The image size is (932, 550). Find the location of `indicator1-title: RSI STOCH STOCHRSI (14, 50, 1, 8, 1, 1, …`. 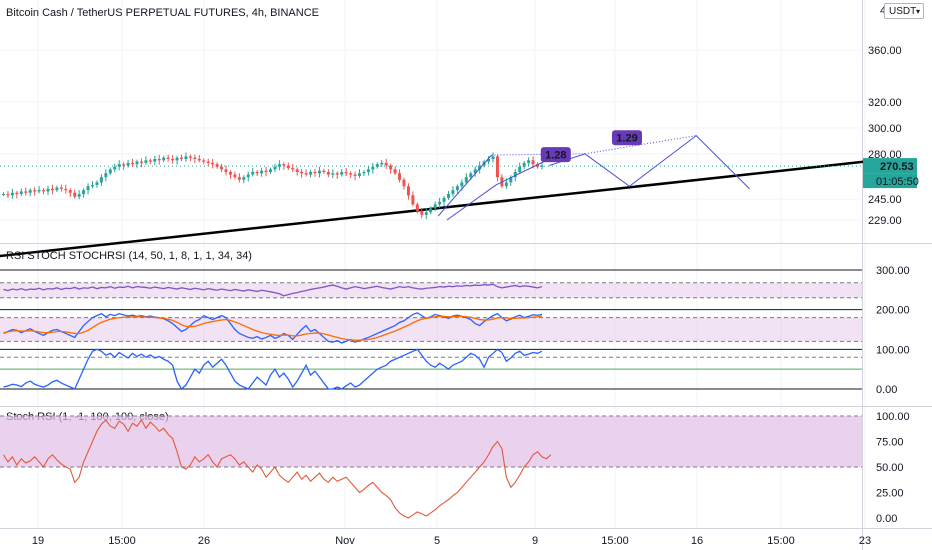

indicator1-title: RSI STOCH STOCHRSI (14, 50, 1, 8, 1, 1, … is located at coordinates (129, 256).